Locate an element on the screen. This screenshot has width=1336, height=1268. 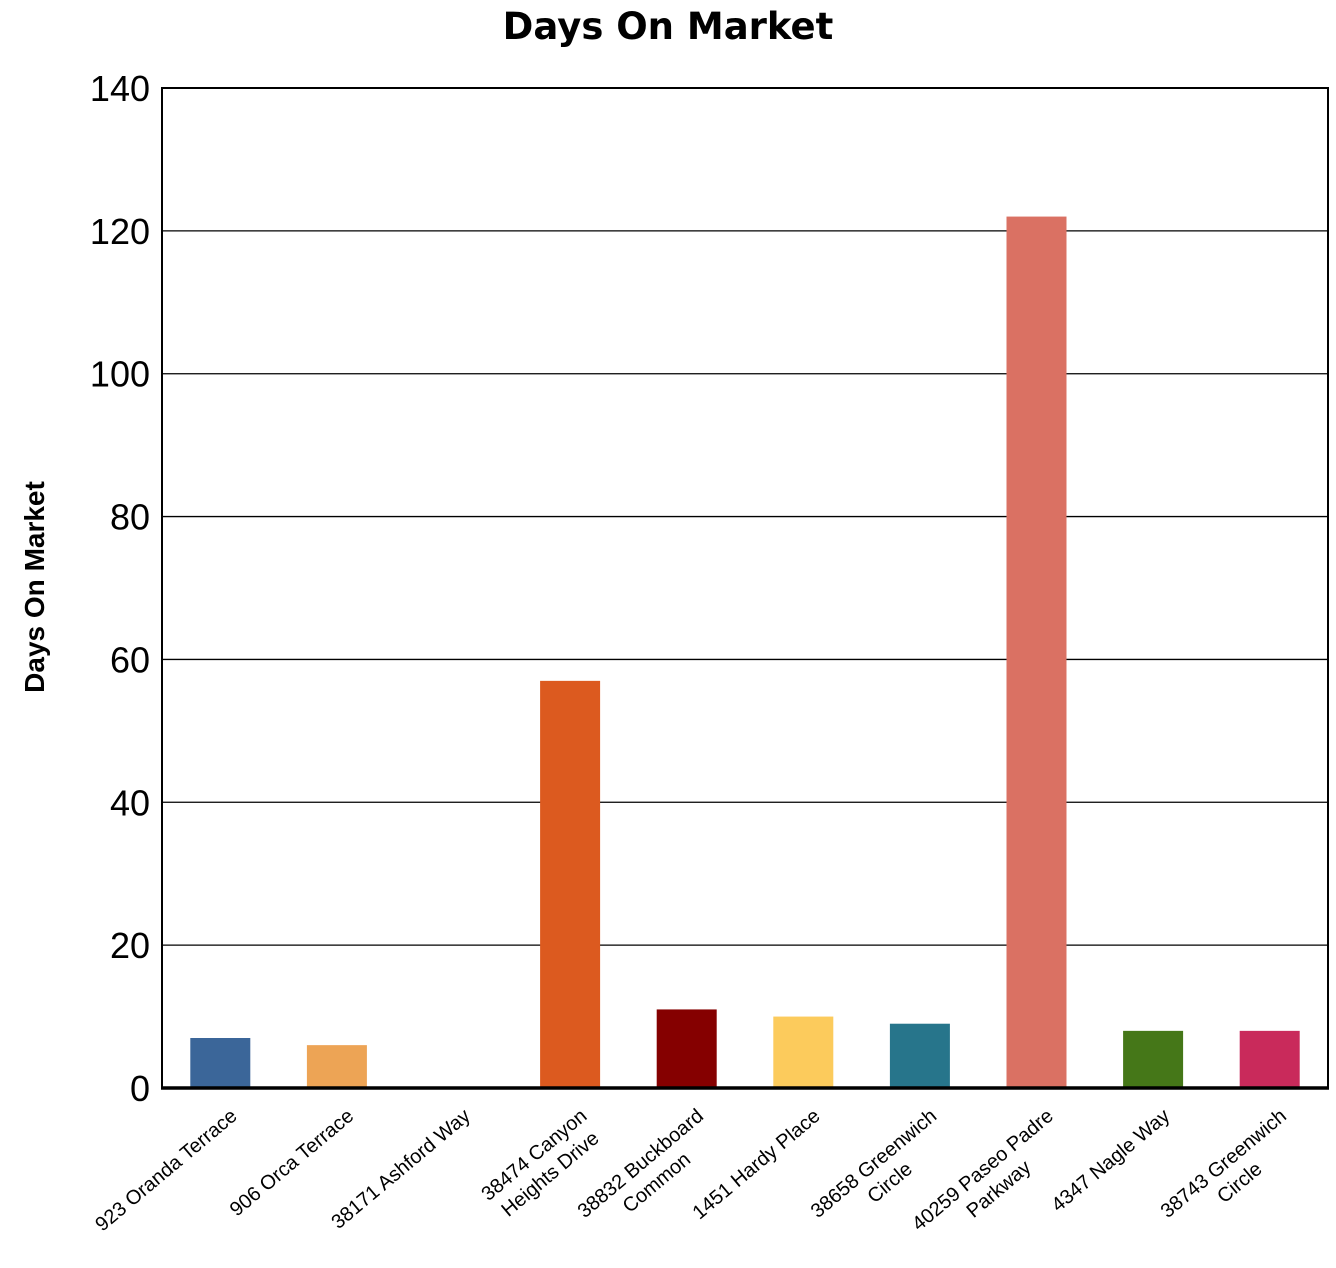
y-tick-labels: 0 20 40 60 80 100 120 140 is located at coordinates (120, 588).